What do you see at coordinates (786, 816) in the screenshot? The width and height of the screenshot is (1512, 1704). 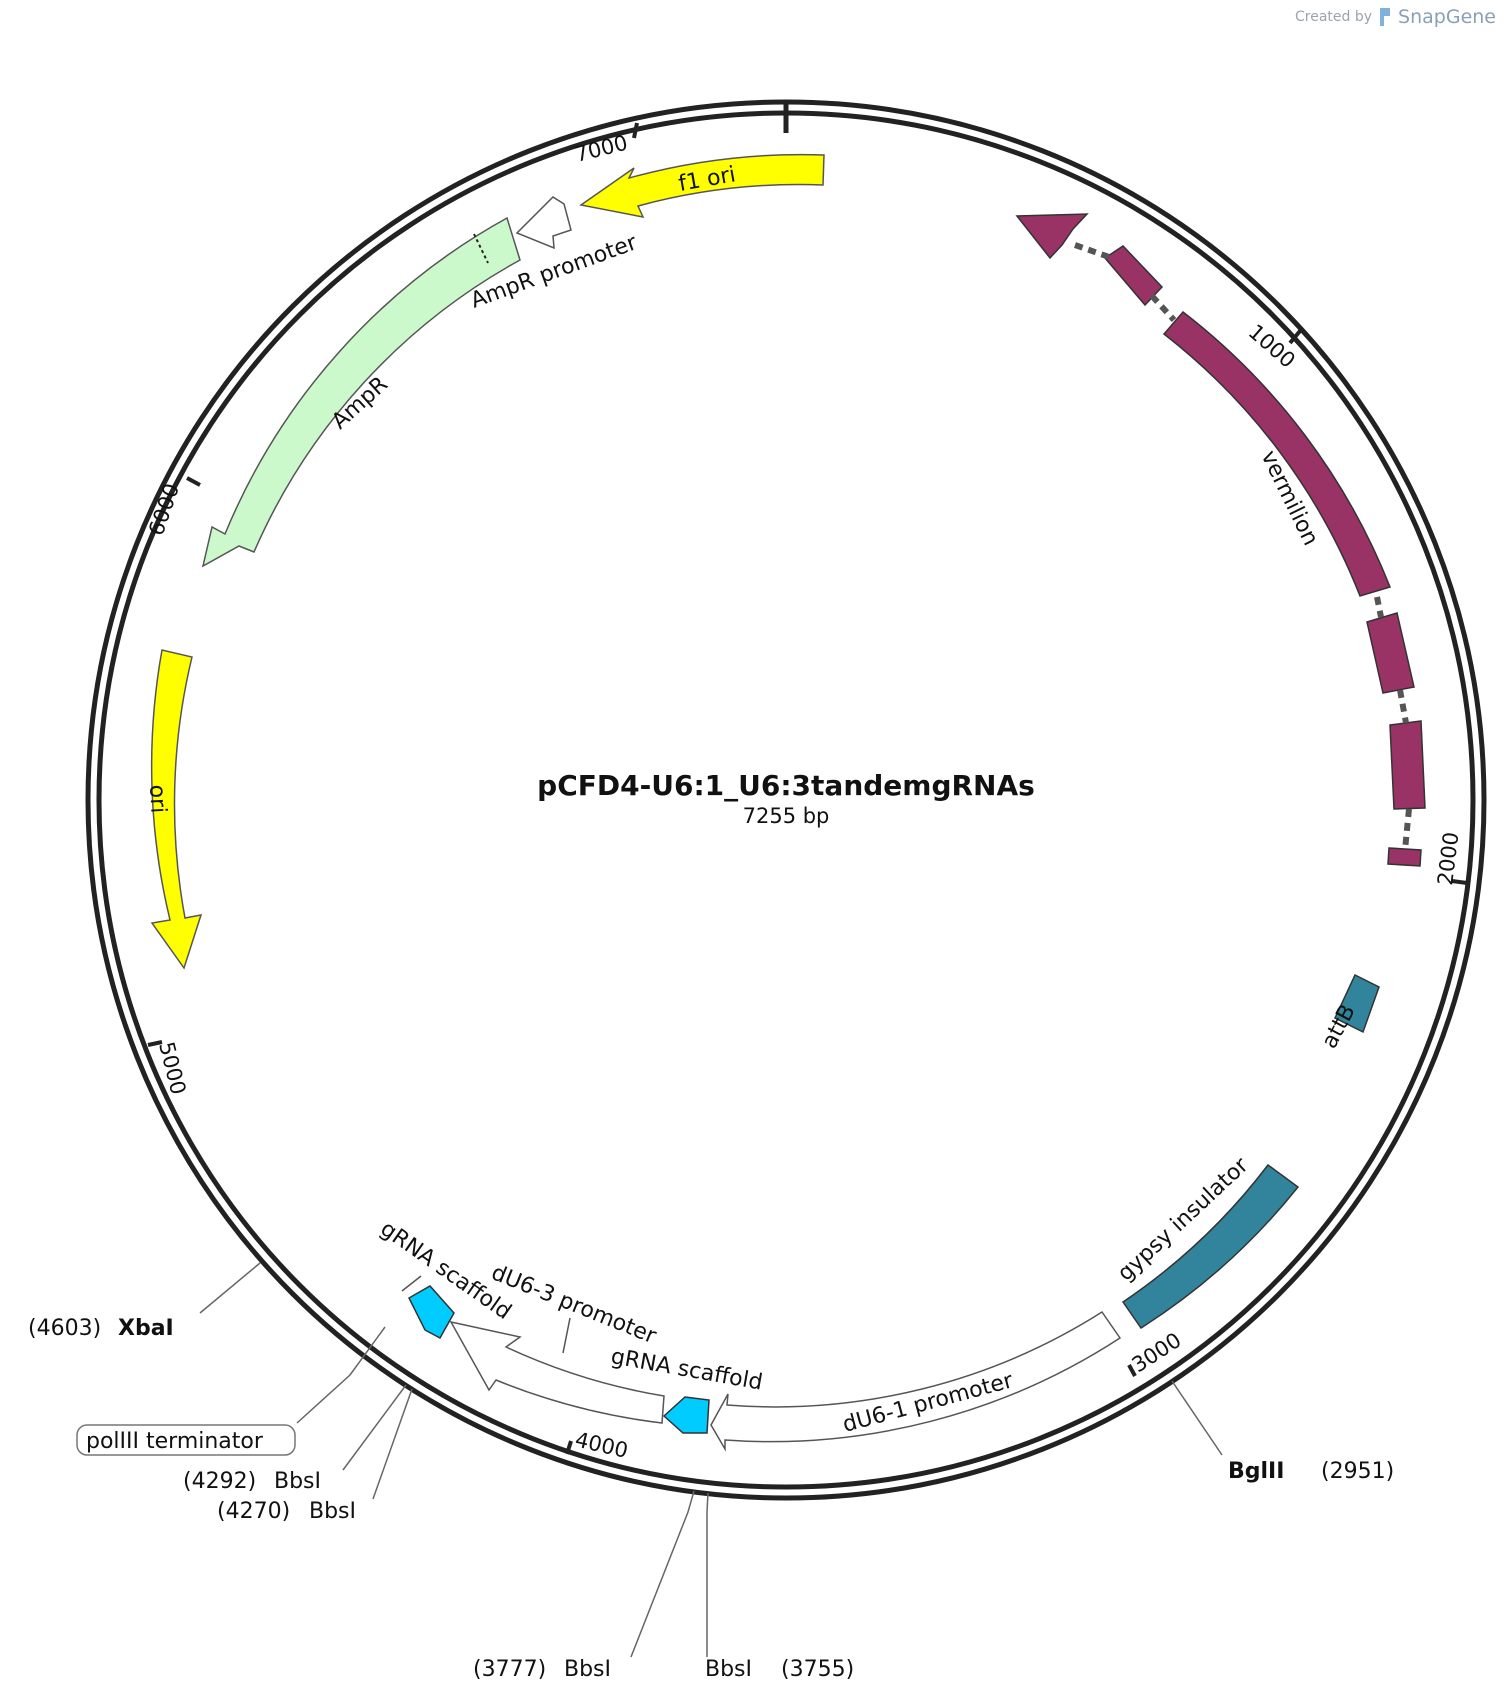 I see `plasmid-length: 7255 bp` at bounding box center [786, 816].